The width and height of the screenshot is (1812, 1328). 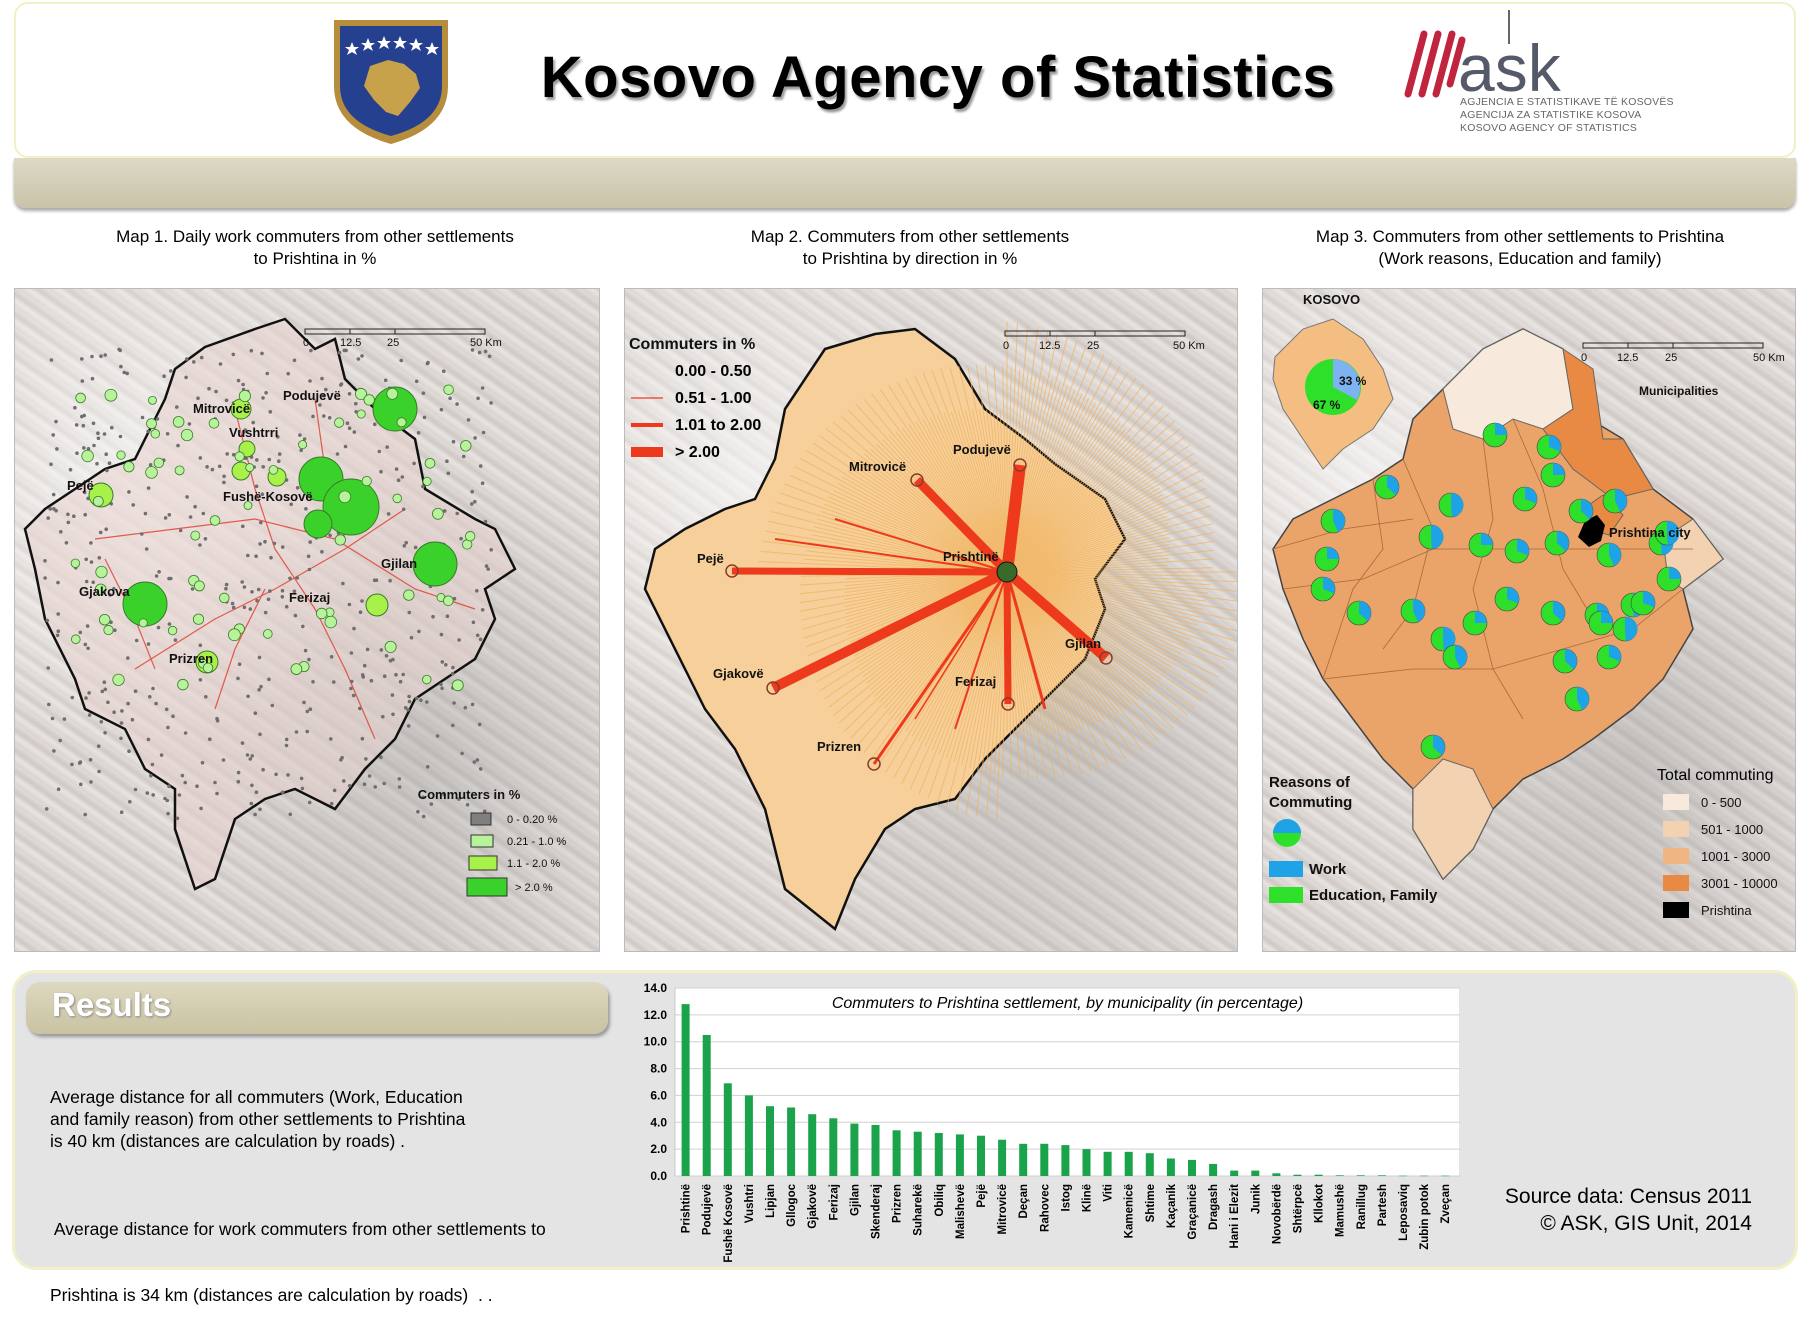 What do you see at coordinates (1341, 1210) in the screenshot?
I see `x-tick-label: Mamushë` at bounding box center [1341, 1210].